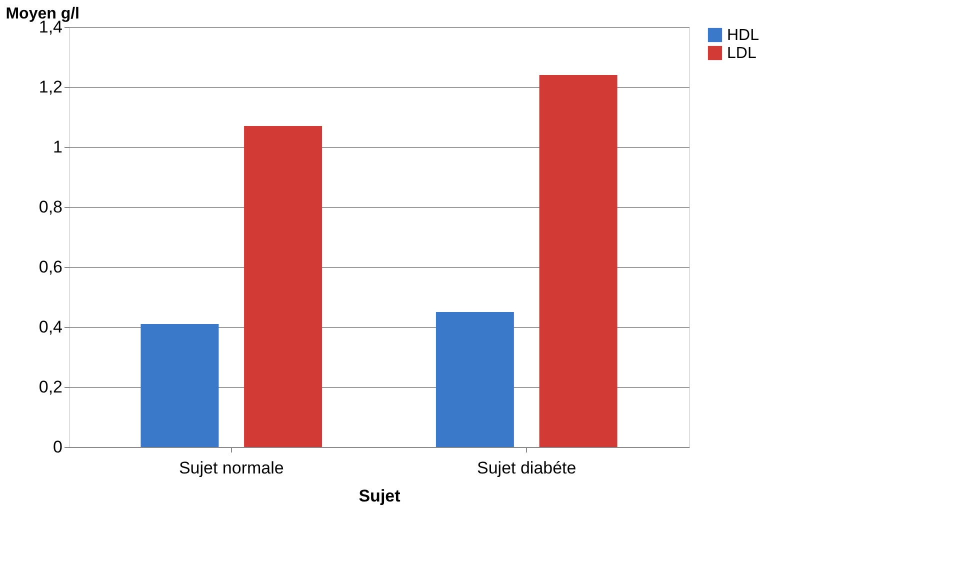 The height and width of the screenshot is (577, 960). I want to click on y-tick-label: 0,2, so click(50, 387).